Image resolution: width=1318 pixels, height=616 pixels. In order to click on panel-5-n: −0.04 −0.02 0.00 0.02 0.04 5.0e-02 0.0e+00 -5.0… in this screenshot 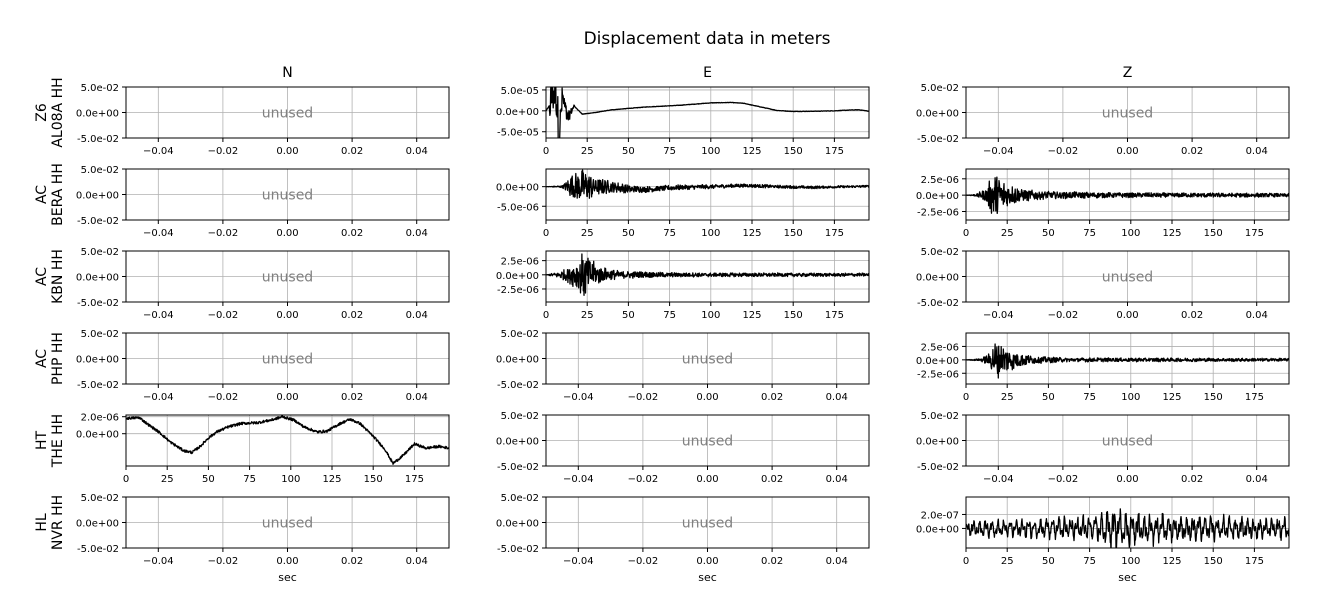, I will do `click(263, 530)`.